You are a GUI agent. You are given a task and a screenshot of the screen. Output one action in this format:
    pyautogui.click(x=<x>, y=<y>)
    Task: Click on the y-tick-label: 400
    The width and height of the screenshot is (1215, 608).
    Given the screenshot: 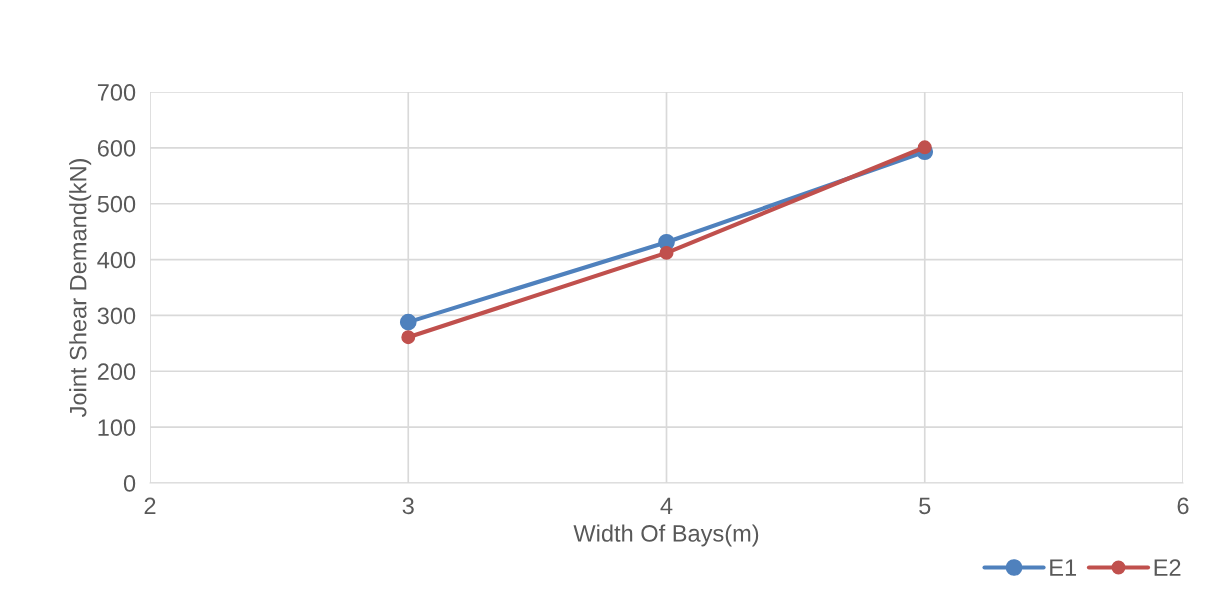 What is the action you would take?
    pyautogui.click(x=116, y=260)
    